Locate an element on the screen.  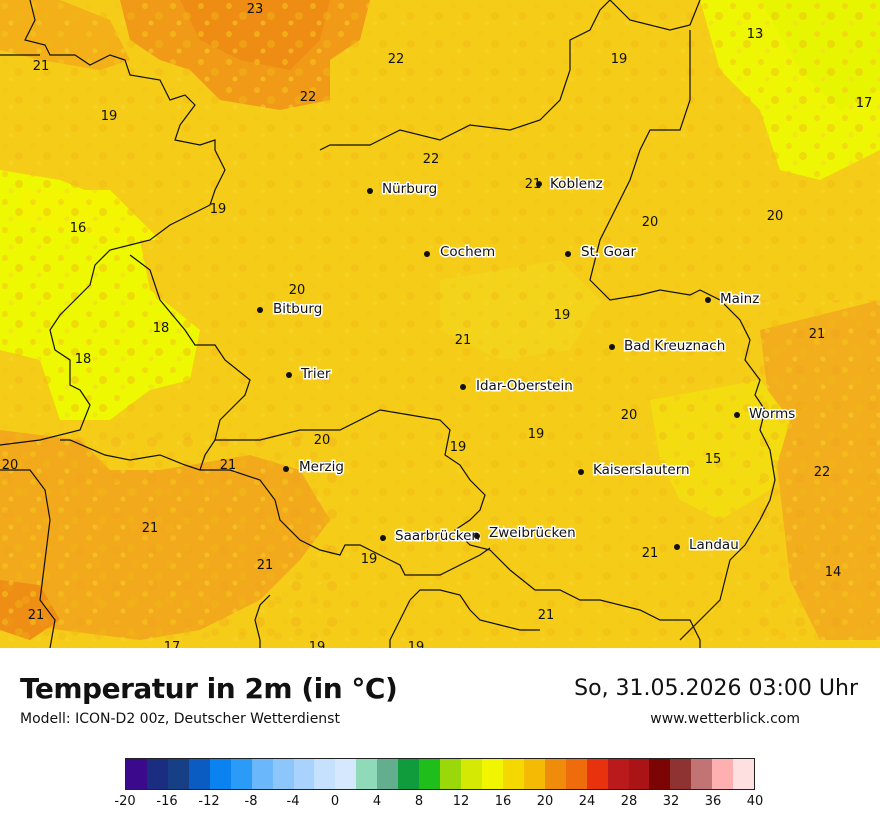
city-label: Saarbrücken is located at coordinates (437, 536).